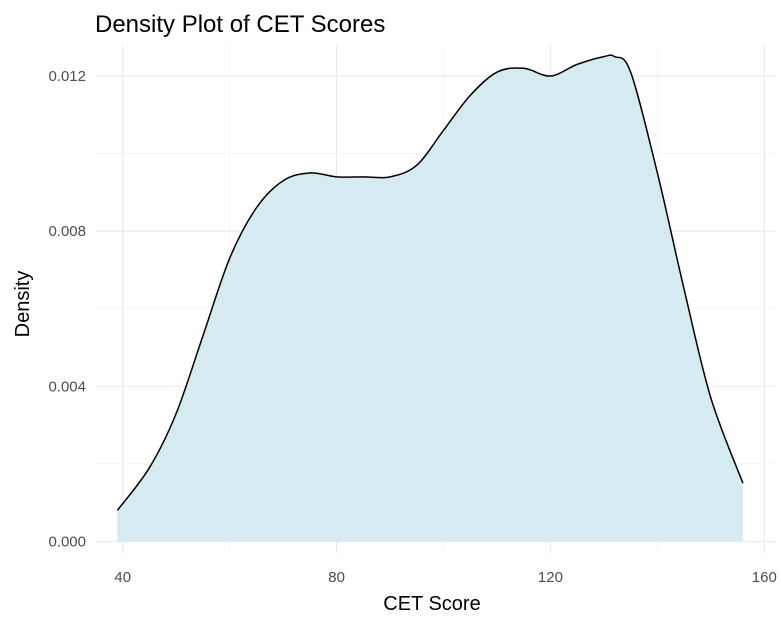  I want to click on y-tick-label: 0.012, so click(67, 76).